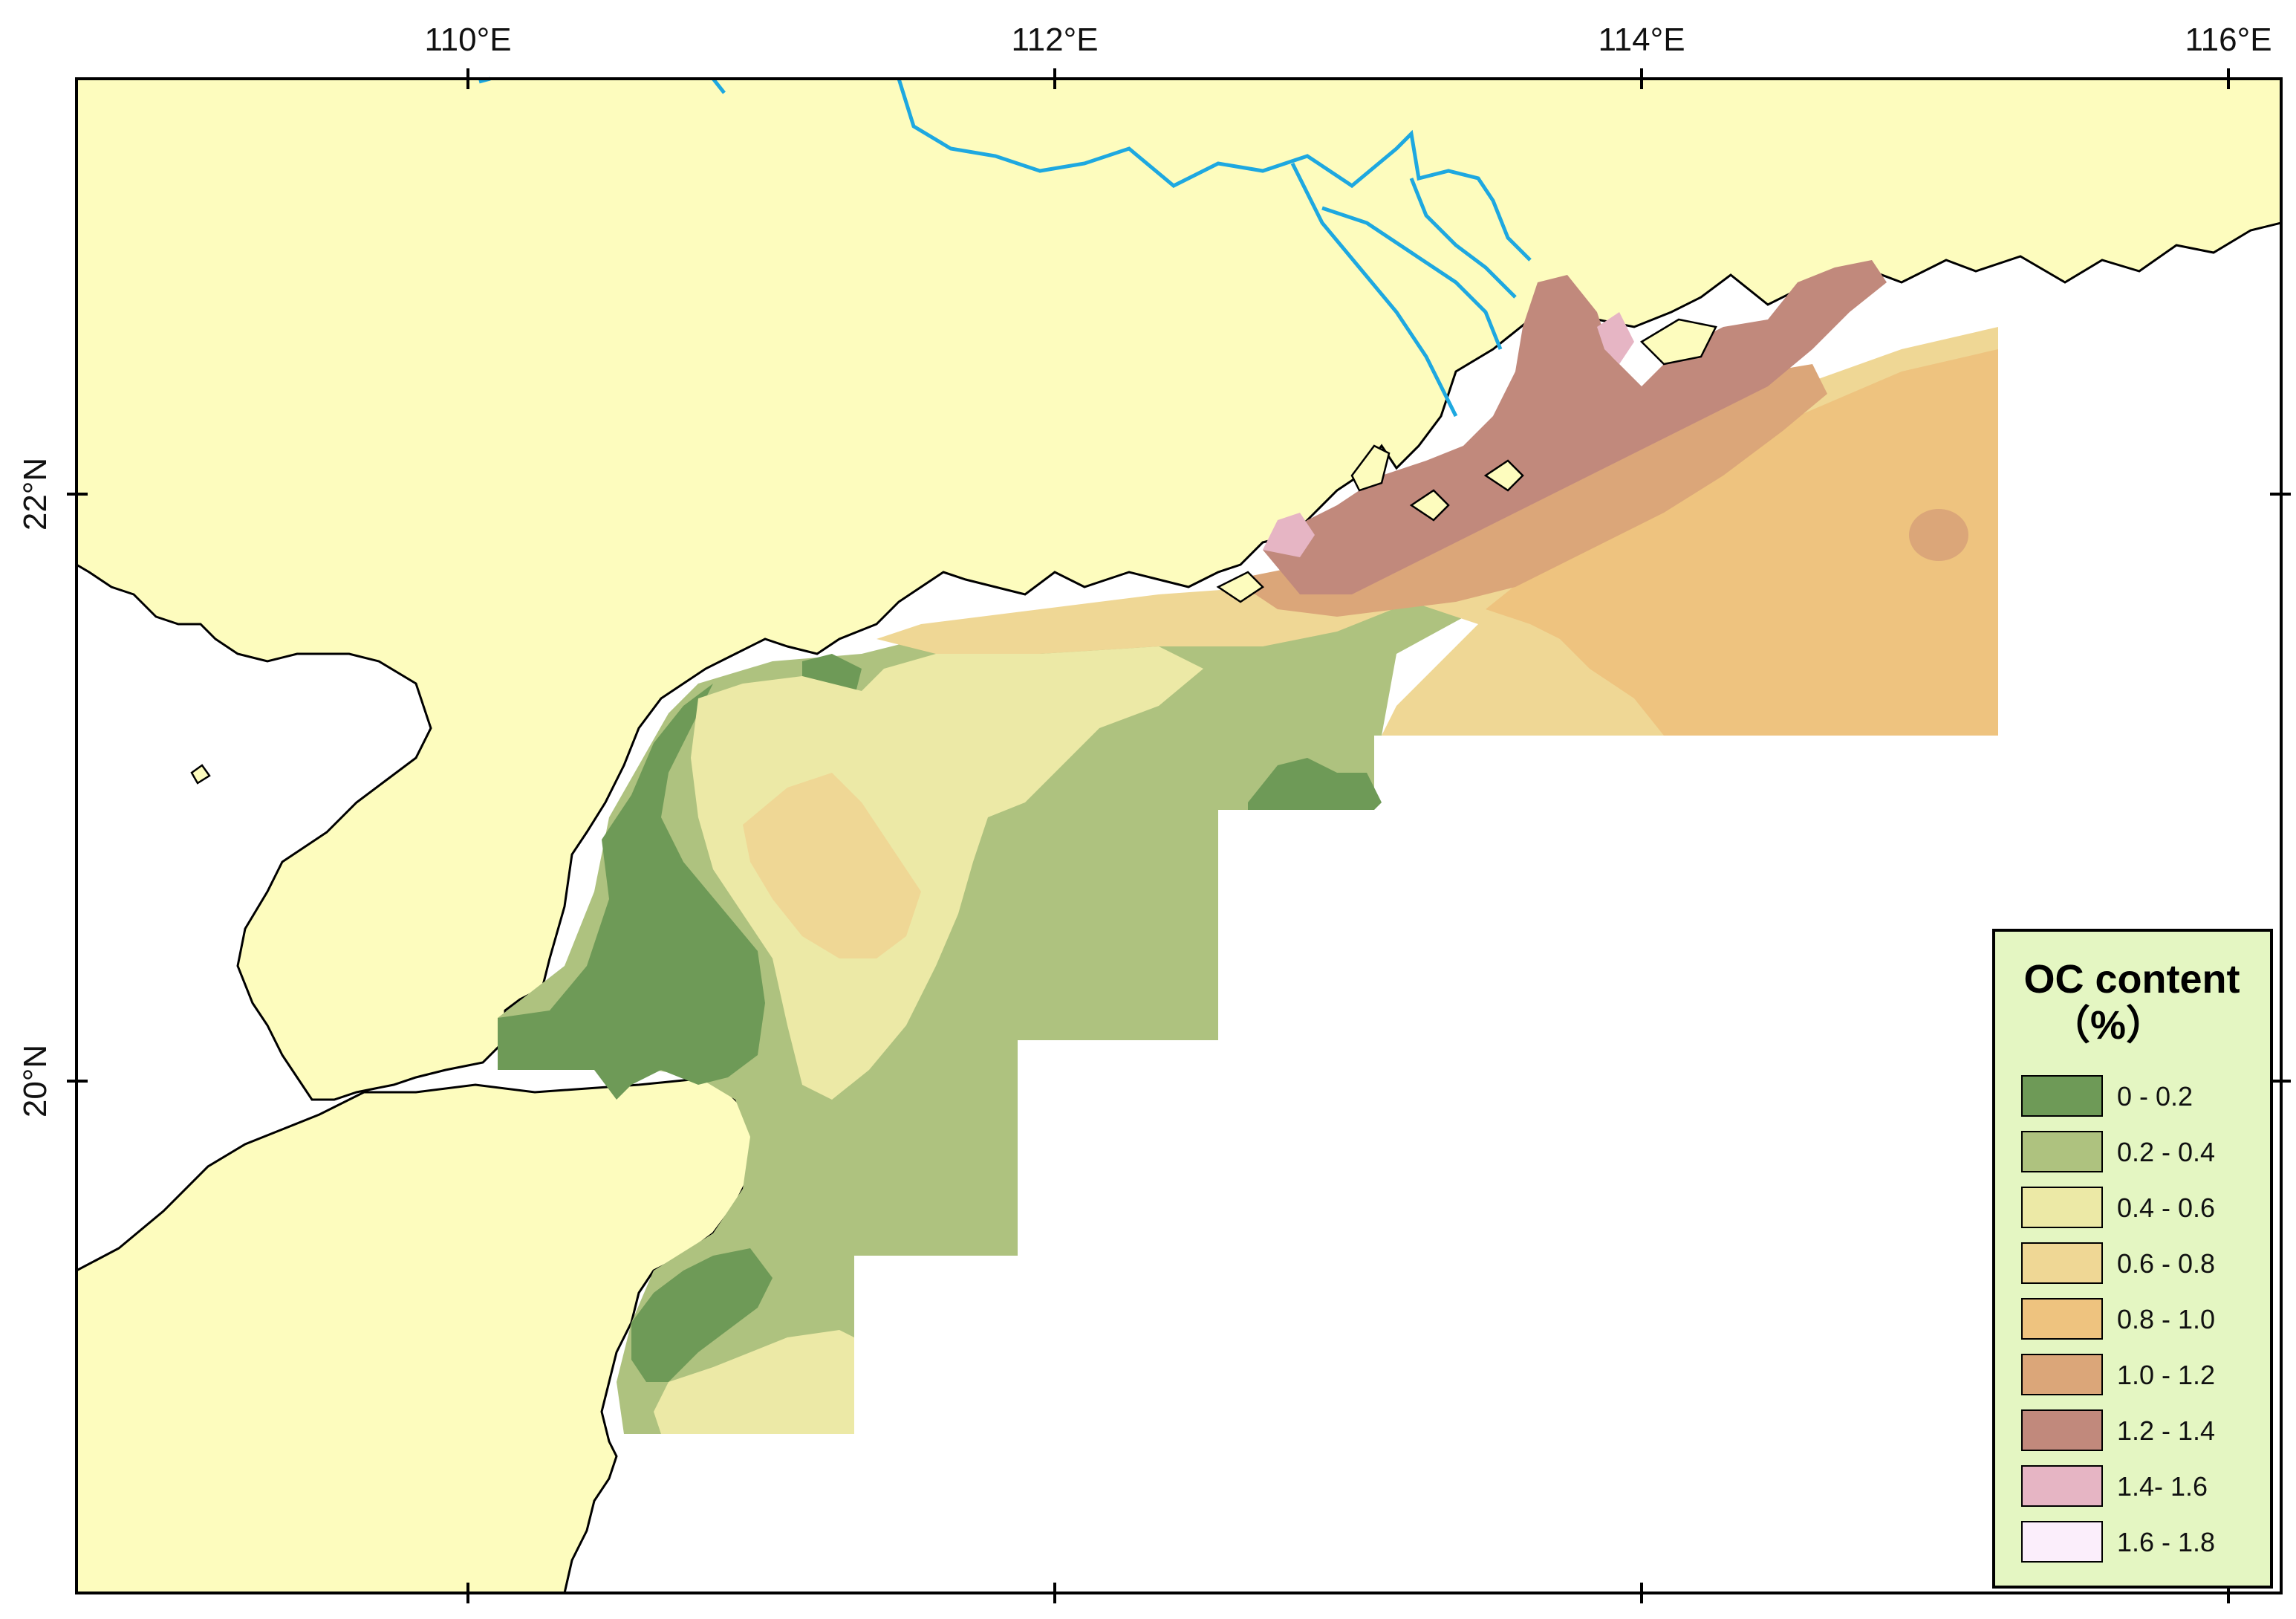 The height and width of the screenshot is (1619, 2296). What do you see at coordinates (702, 1315) in the screenshot?
I see `oc-region-0-0.2-south` at bounding box center [702, 1315].